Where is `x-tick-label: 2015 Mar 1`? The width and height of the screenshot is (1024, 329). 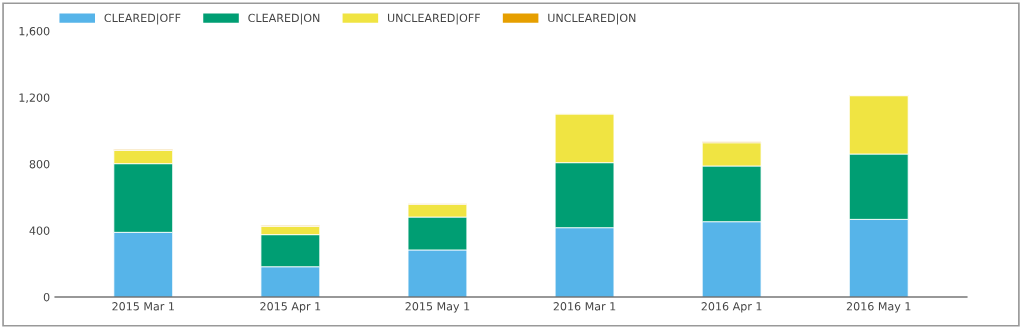
x-tick-label: 2015 Mar 1 is located at coordinates (143, 306).